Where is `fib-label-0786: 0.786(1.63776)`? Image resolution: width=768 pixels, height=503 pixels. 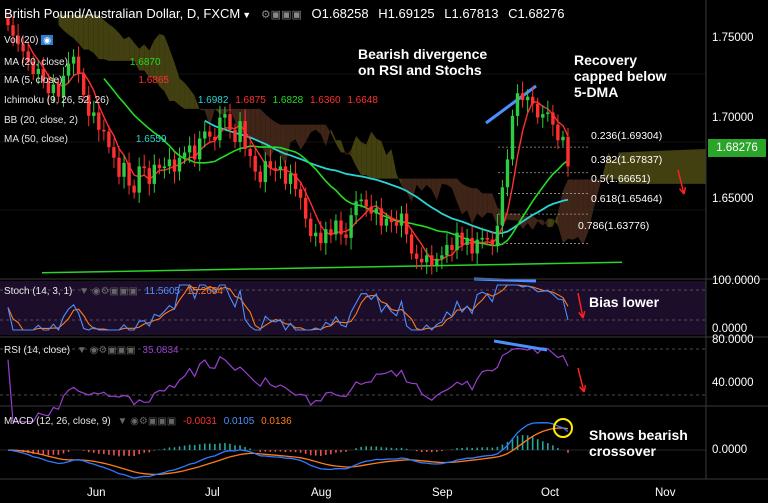
fib-label-0786: 0.786(1.63776) is located at coordinates (614, 226).